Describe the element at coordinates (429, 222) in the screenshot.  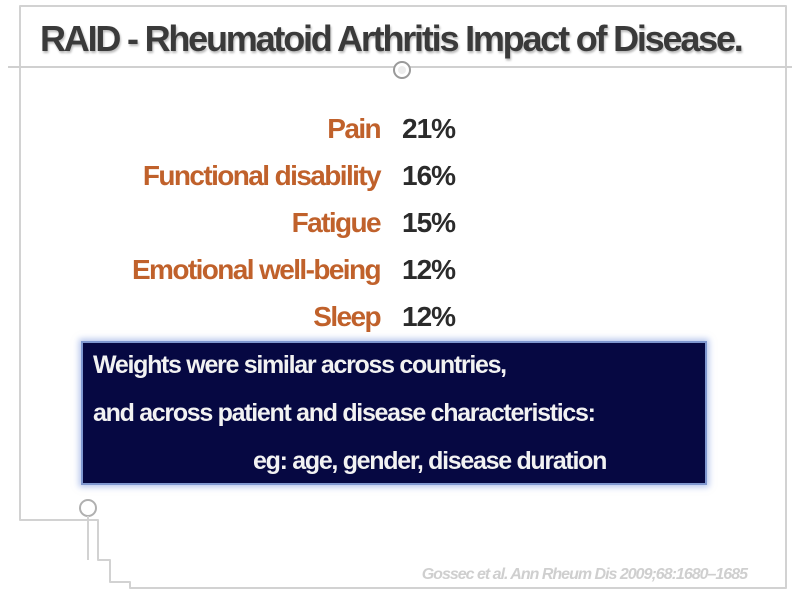
I see `metric-value-fatigue: 15%` at that location.